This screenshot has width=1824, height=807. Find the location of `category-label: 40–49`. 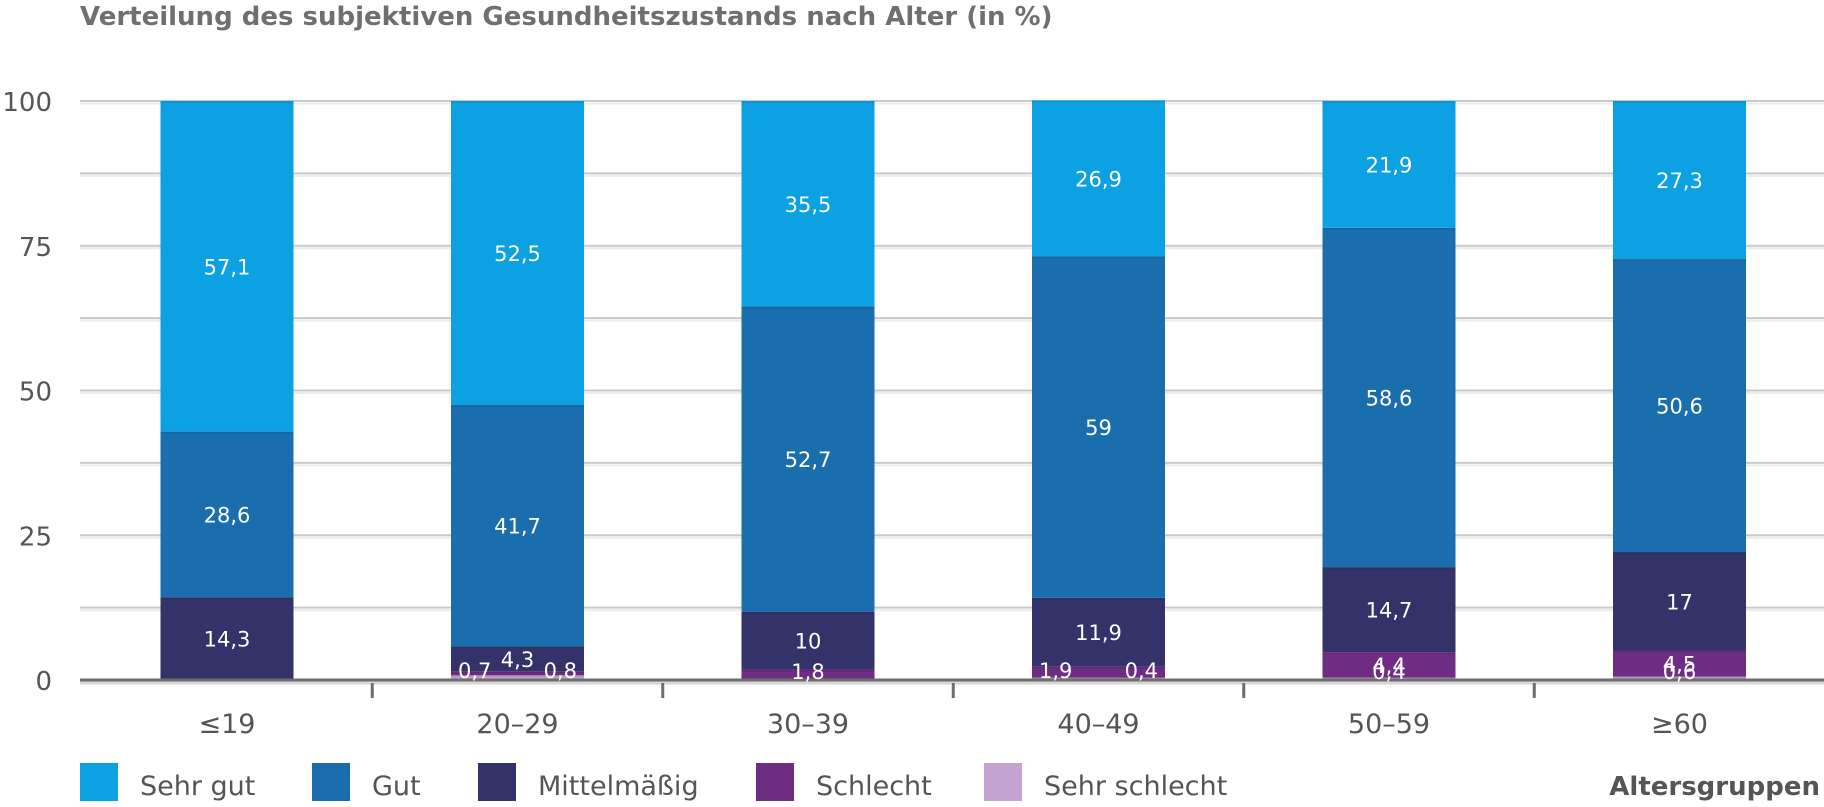

category-label: 40–49 is located at coordinates (1098, 724).